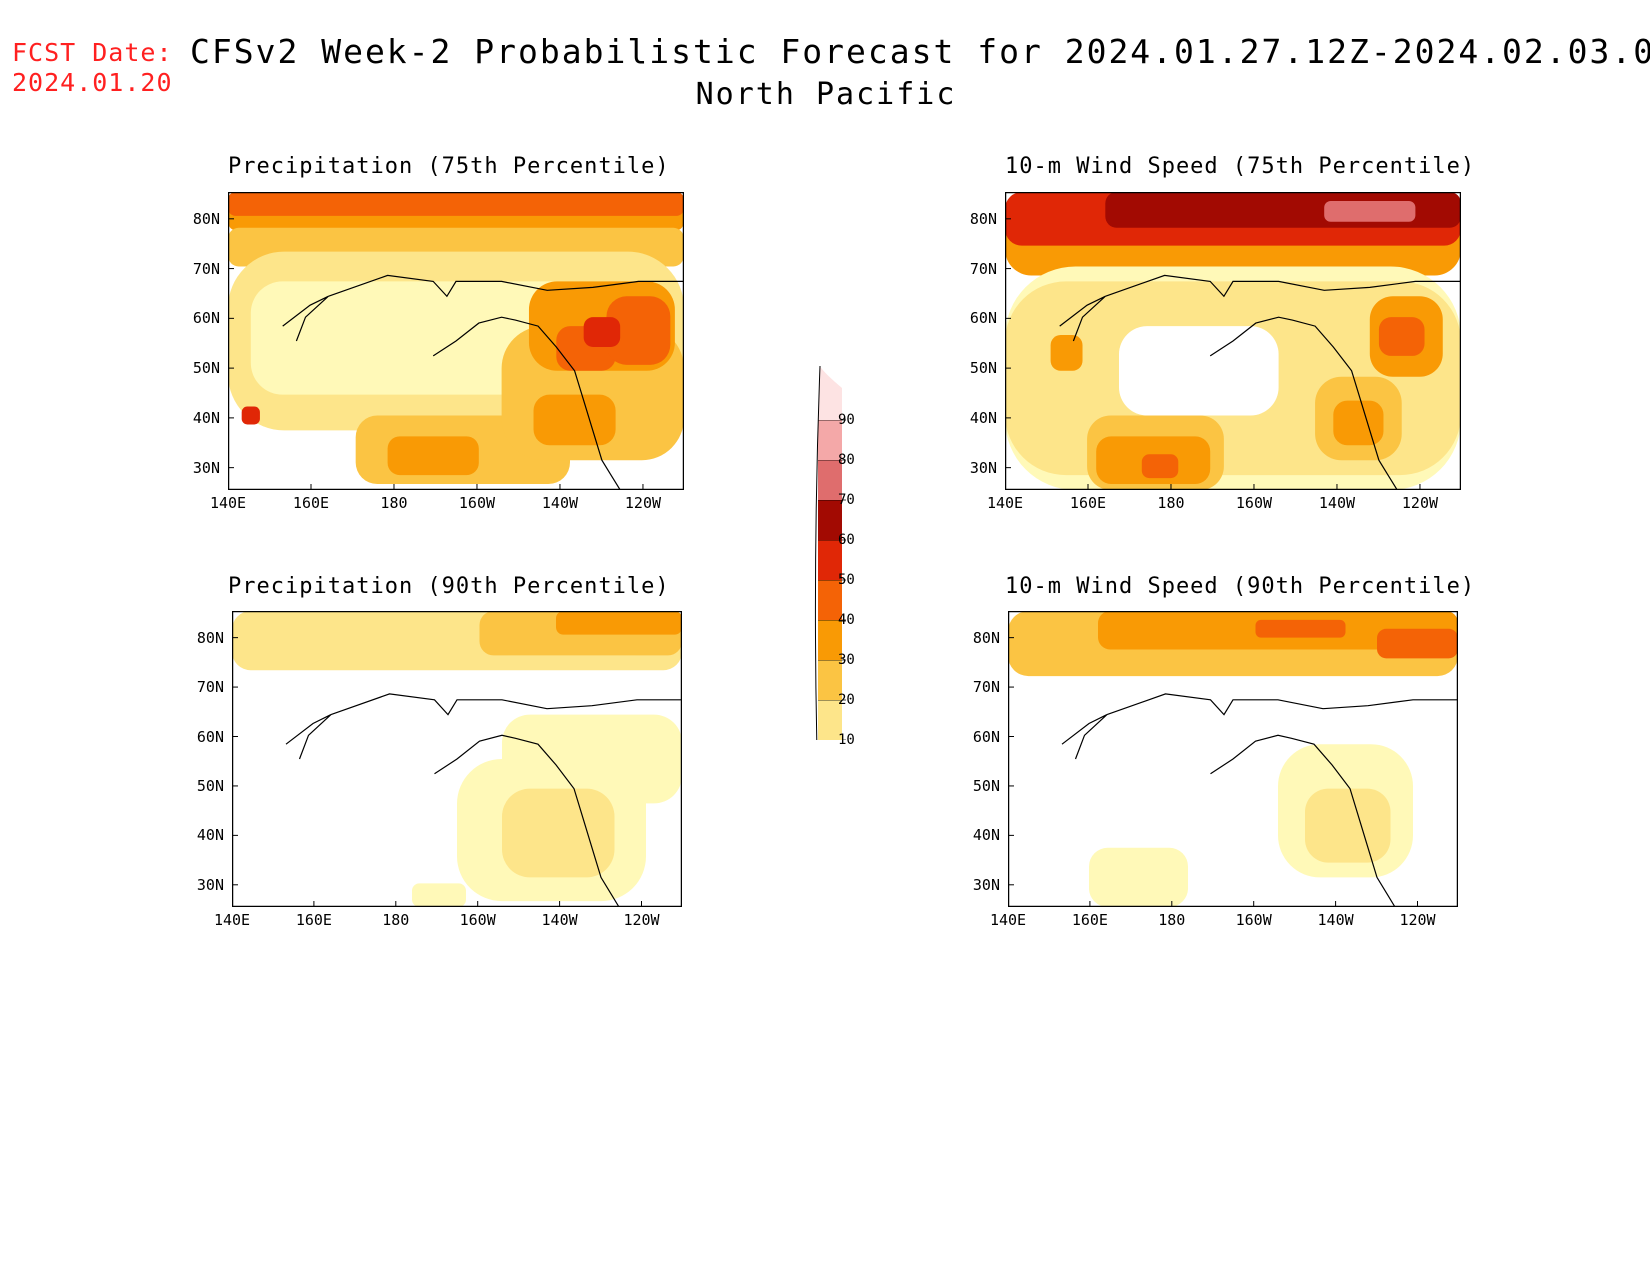  I want to click on colorbar, so click(830, 552).